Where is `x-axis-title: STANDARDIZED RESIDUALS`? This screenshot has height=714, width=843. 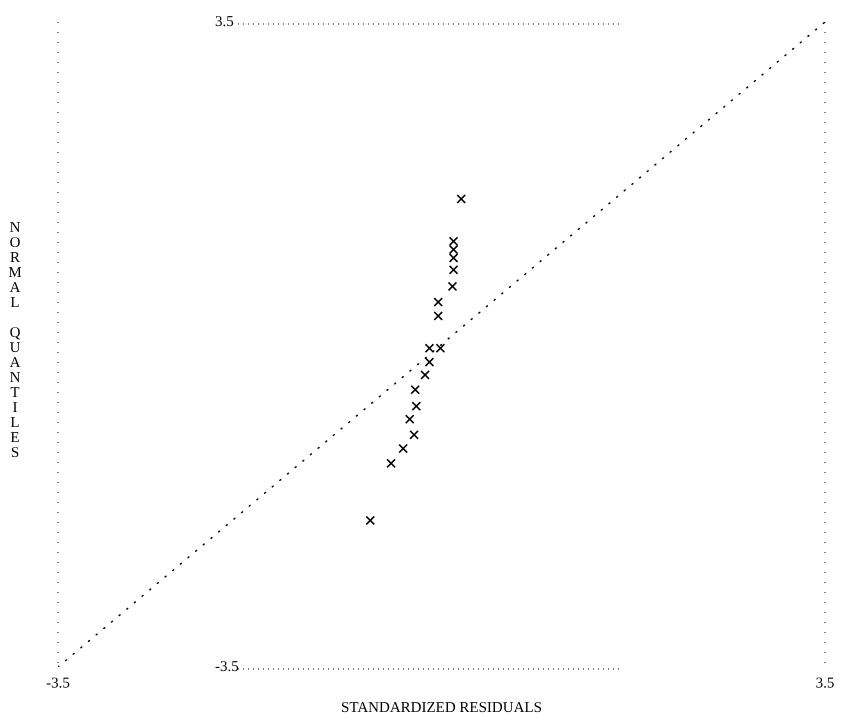
x-axis-title: STANDARDIZED RESIDUALS is located at coordinates (441, 707).